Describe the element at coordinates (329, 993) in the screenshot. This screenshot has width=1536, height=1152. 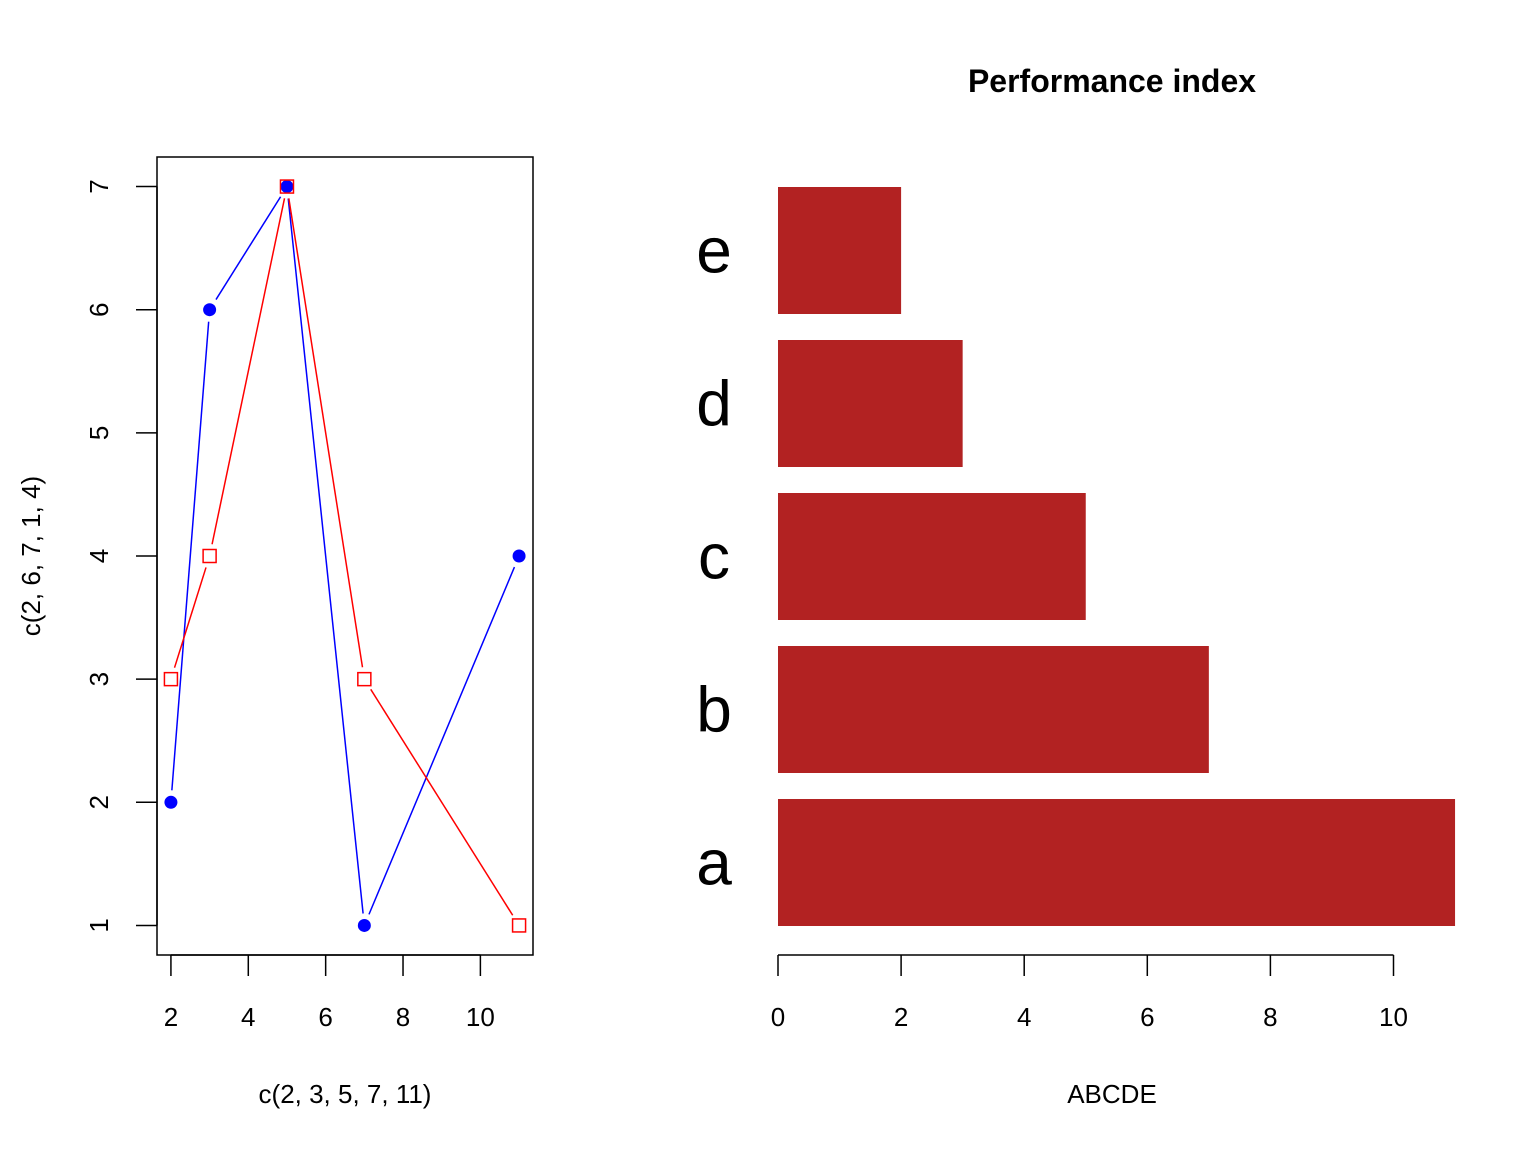
I see `x-axis: 2 4 6 8 10` at that location.